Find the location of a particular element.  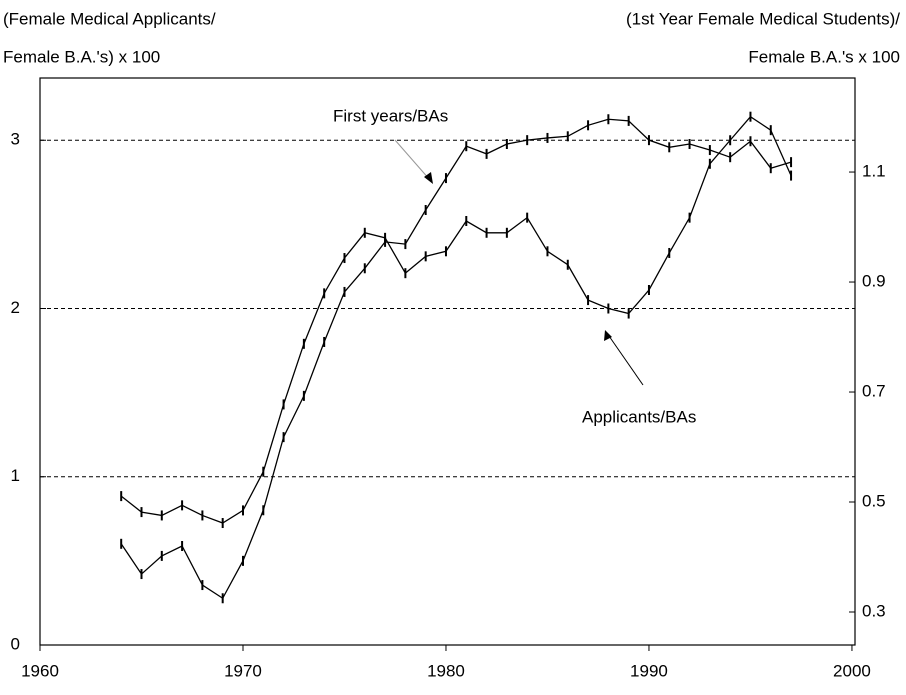

y-tick-label: 3 is located at coordinates (15, 139).